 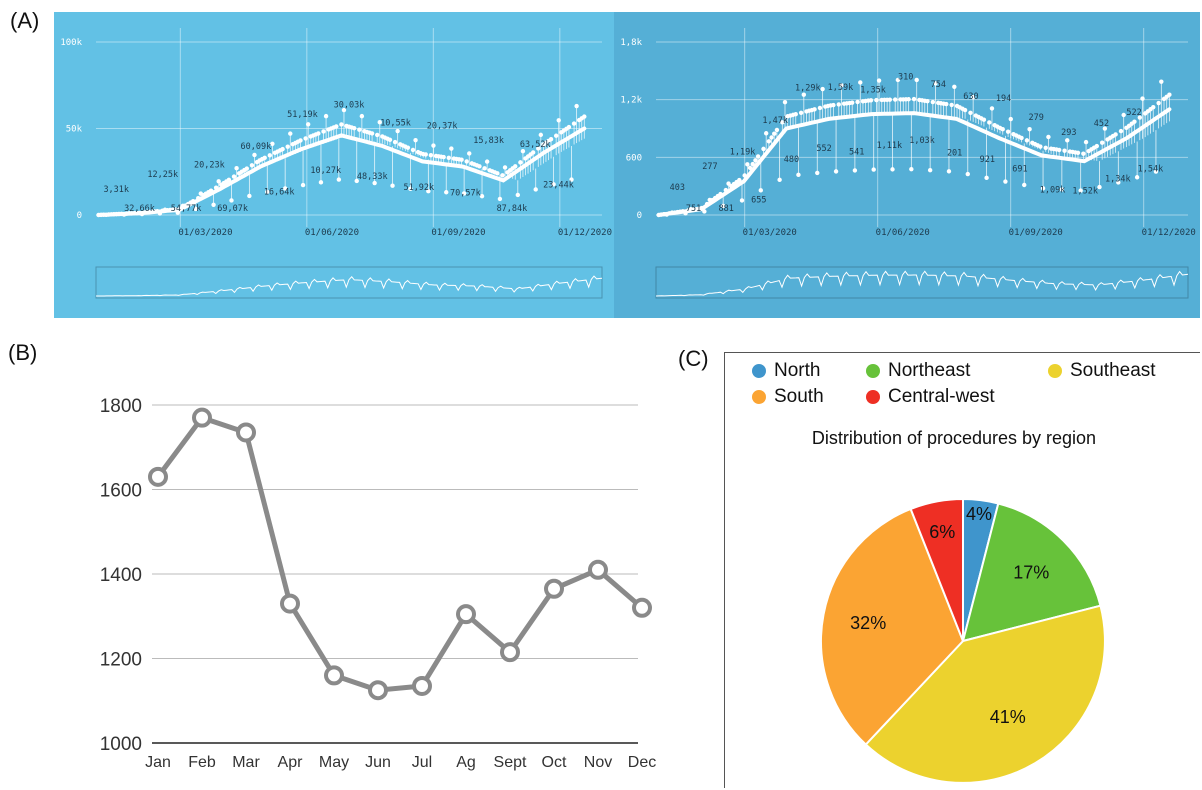 What do you see at coordinates (693, 358) in the screenshot?
I see `panel-c-label: (C)` at bounding box center [693, 358].